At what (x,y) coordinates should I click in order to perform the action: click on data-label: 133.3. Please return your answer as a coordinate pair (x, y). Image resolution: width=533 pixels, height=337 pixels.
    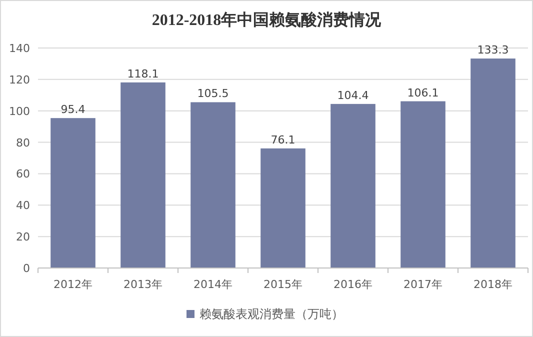
    Looking at the image, I should click on (493, 50).